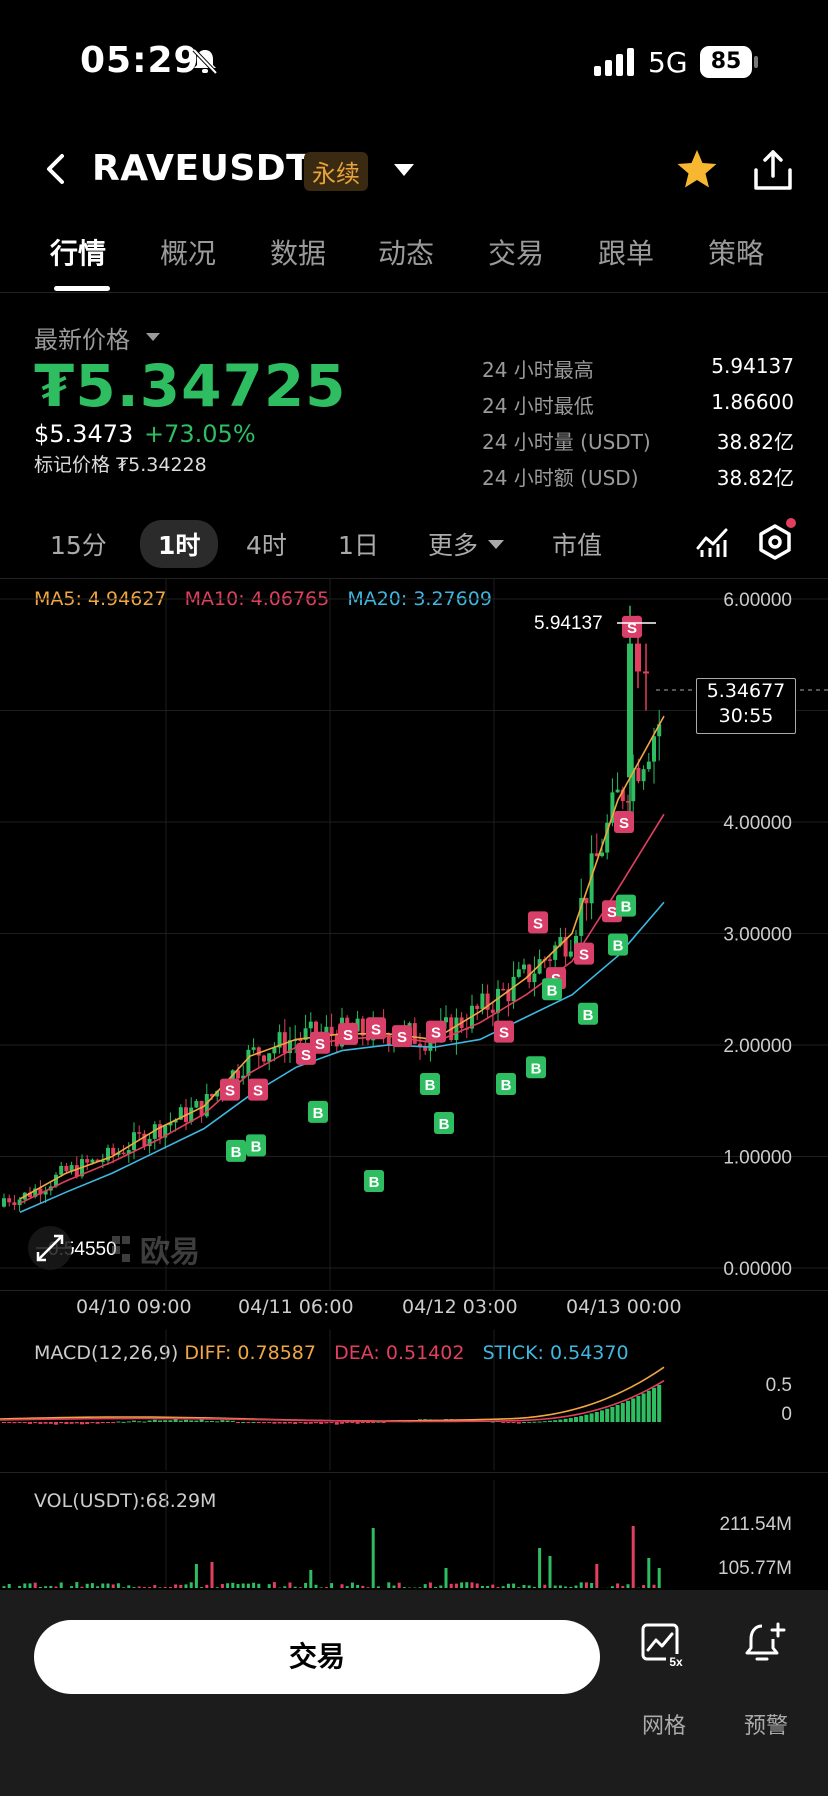 The image size is (828, 1796). I want to click on market-cap-toggle: 市值, so click(577, 545).